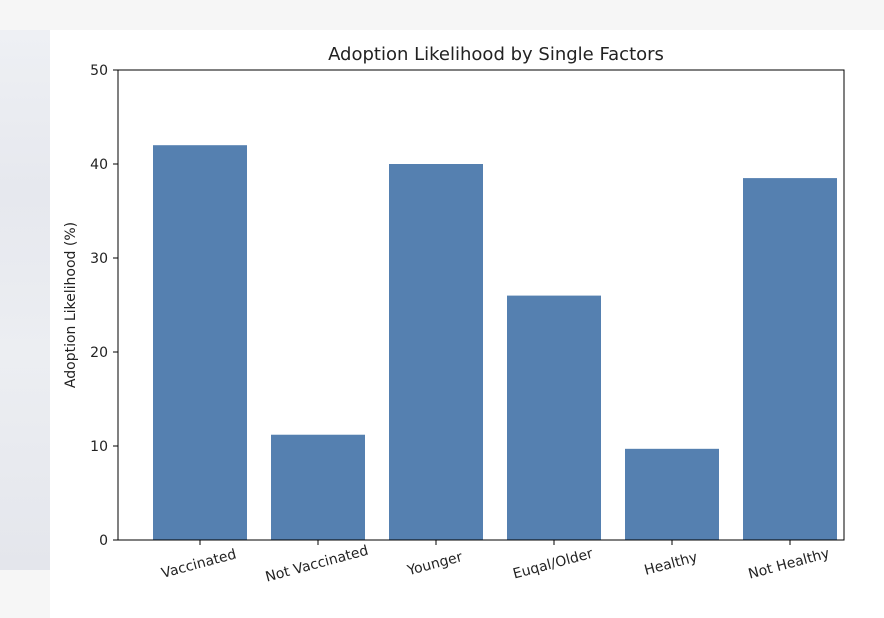  What do you see at coordinates (672, 494) in the screenshot?
I see `bar-healthy` at bounding box center [672, 494].